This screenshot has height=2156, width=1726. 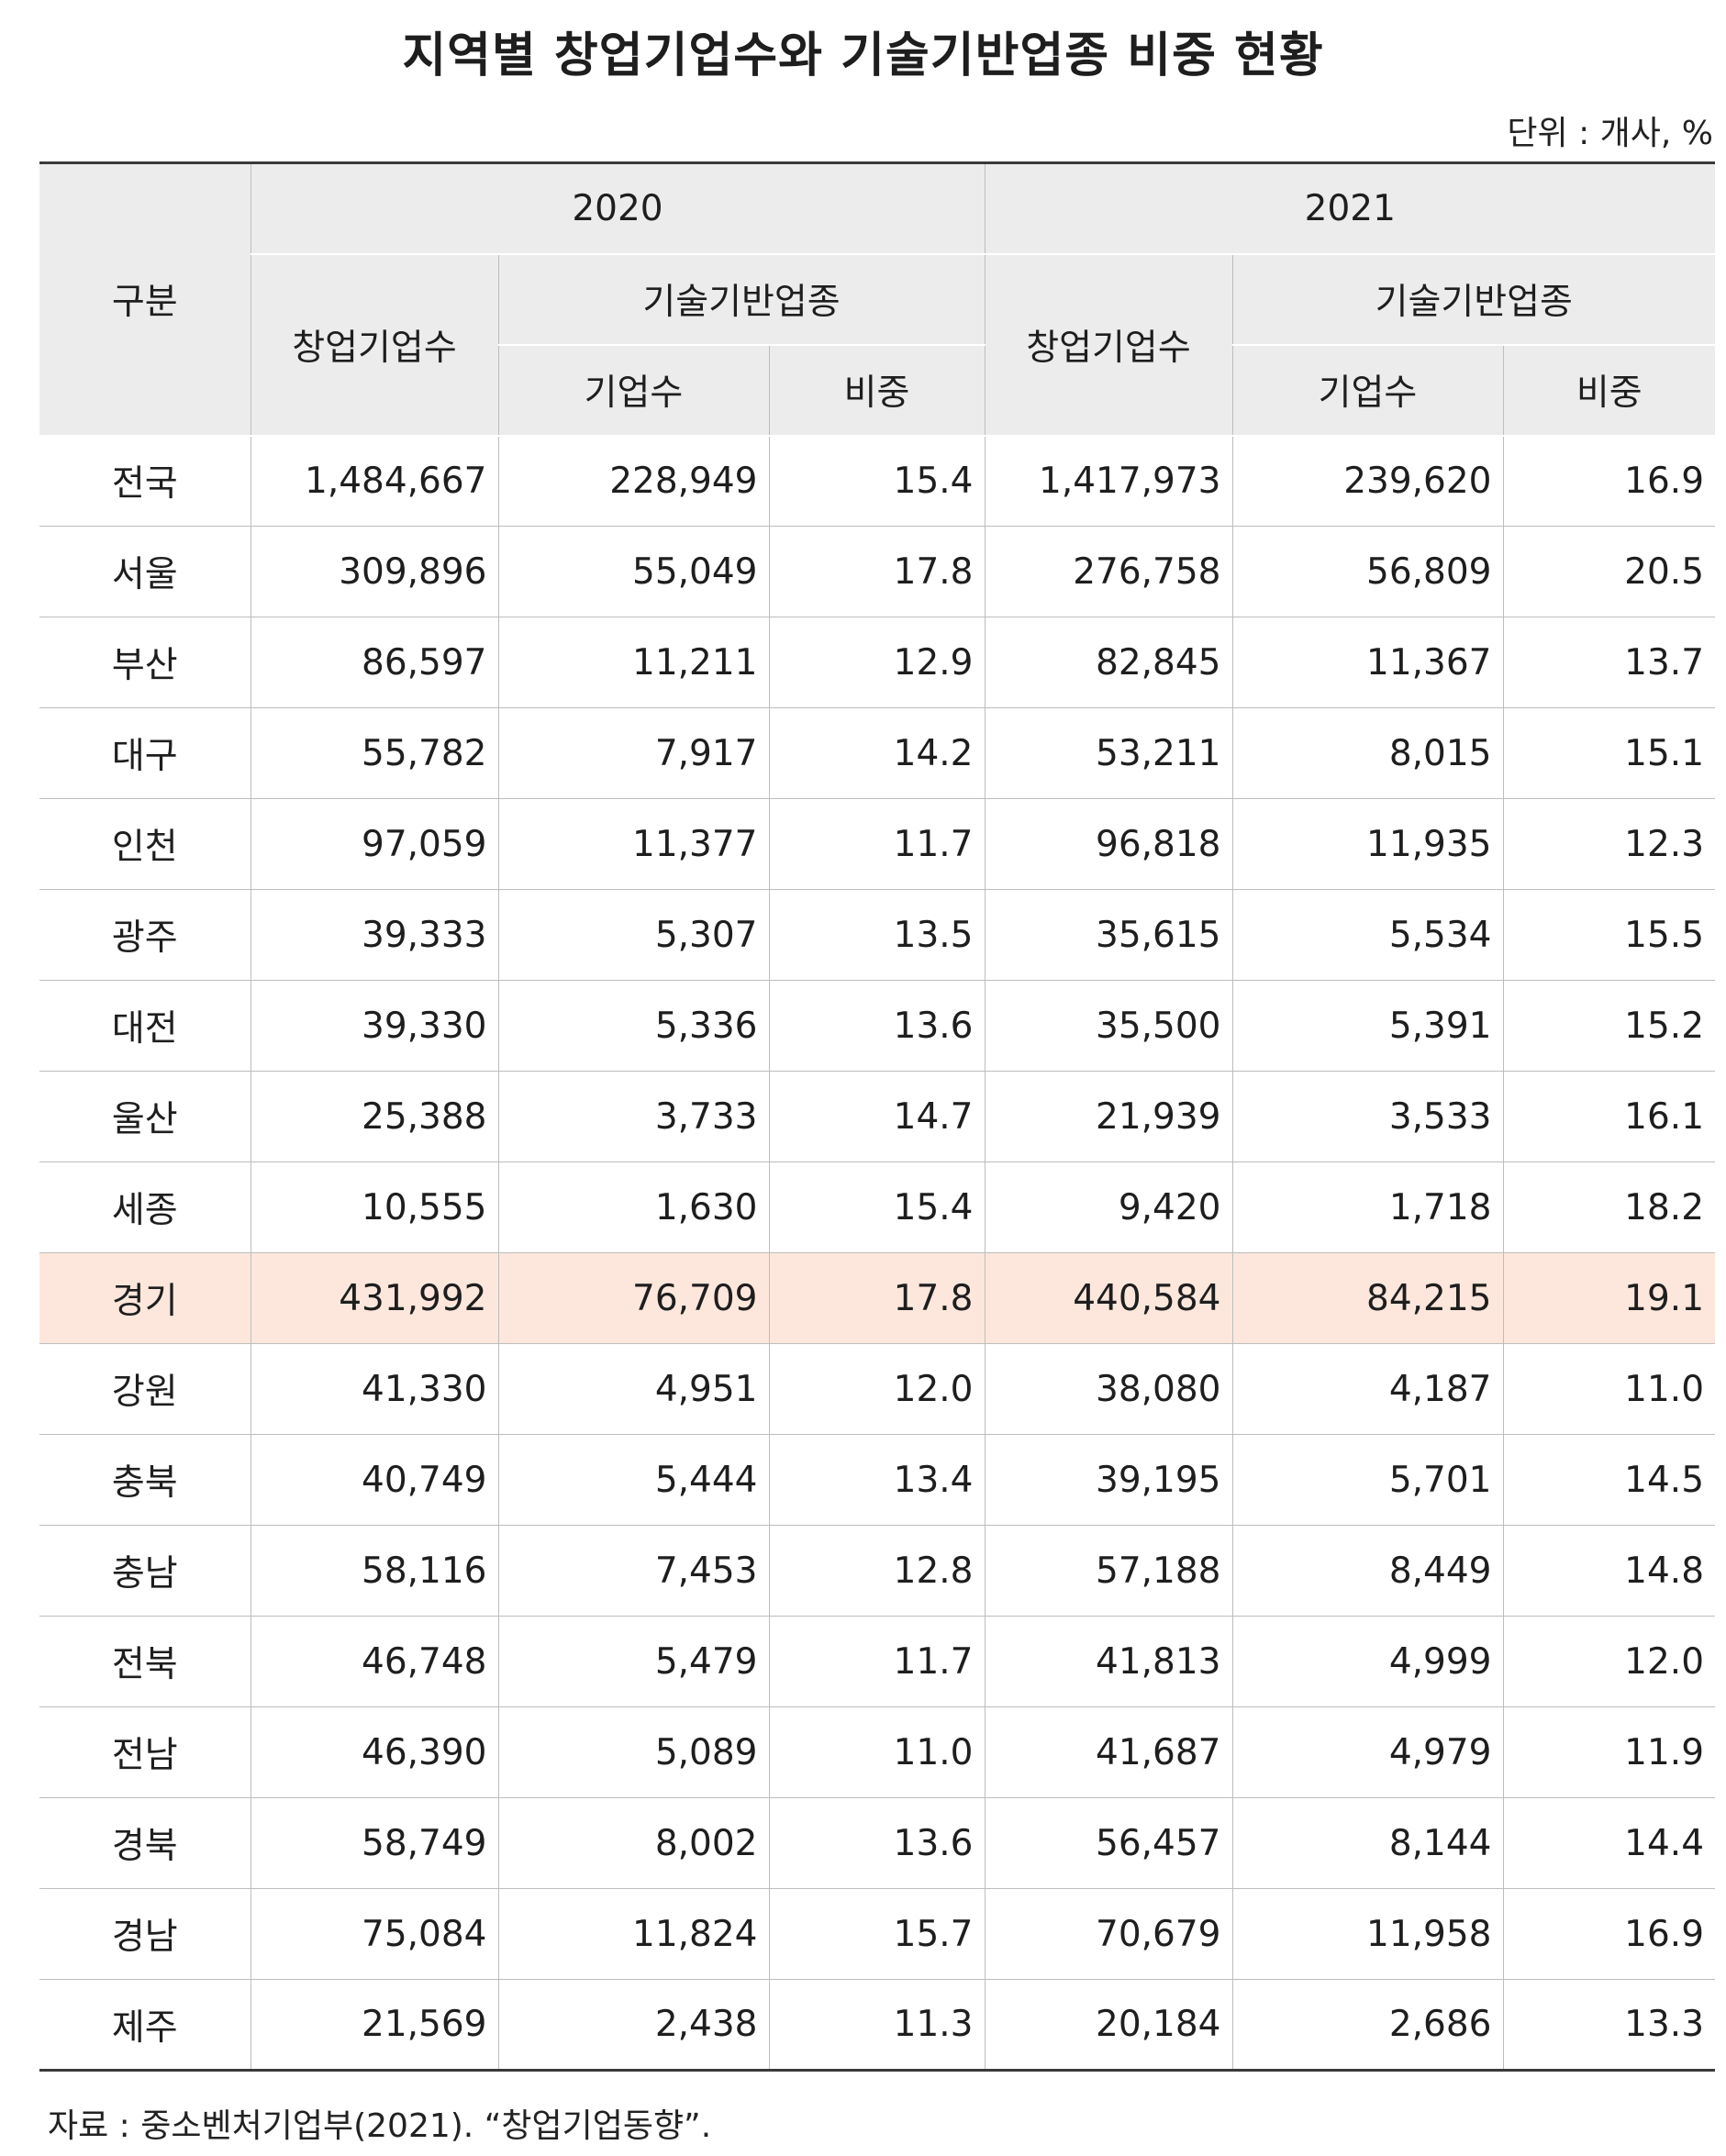 What do you see at coordinates (1108, 844) in the screenshot?
I see `startups-2021-cell: 96,818` at bounding box center [1108, 844].